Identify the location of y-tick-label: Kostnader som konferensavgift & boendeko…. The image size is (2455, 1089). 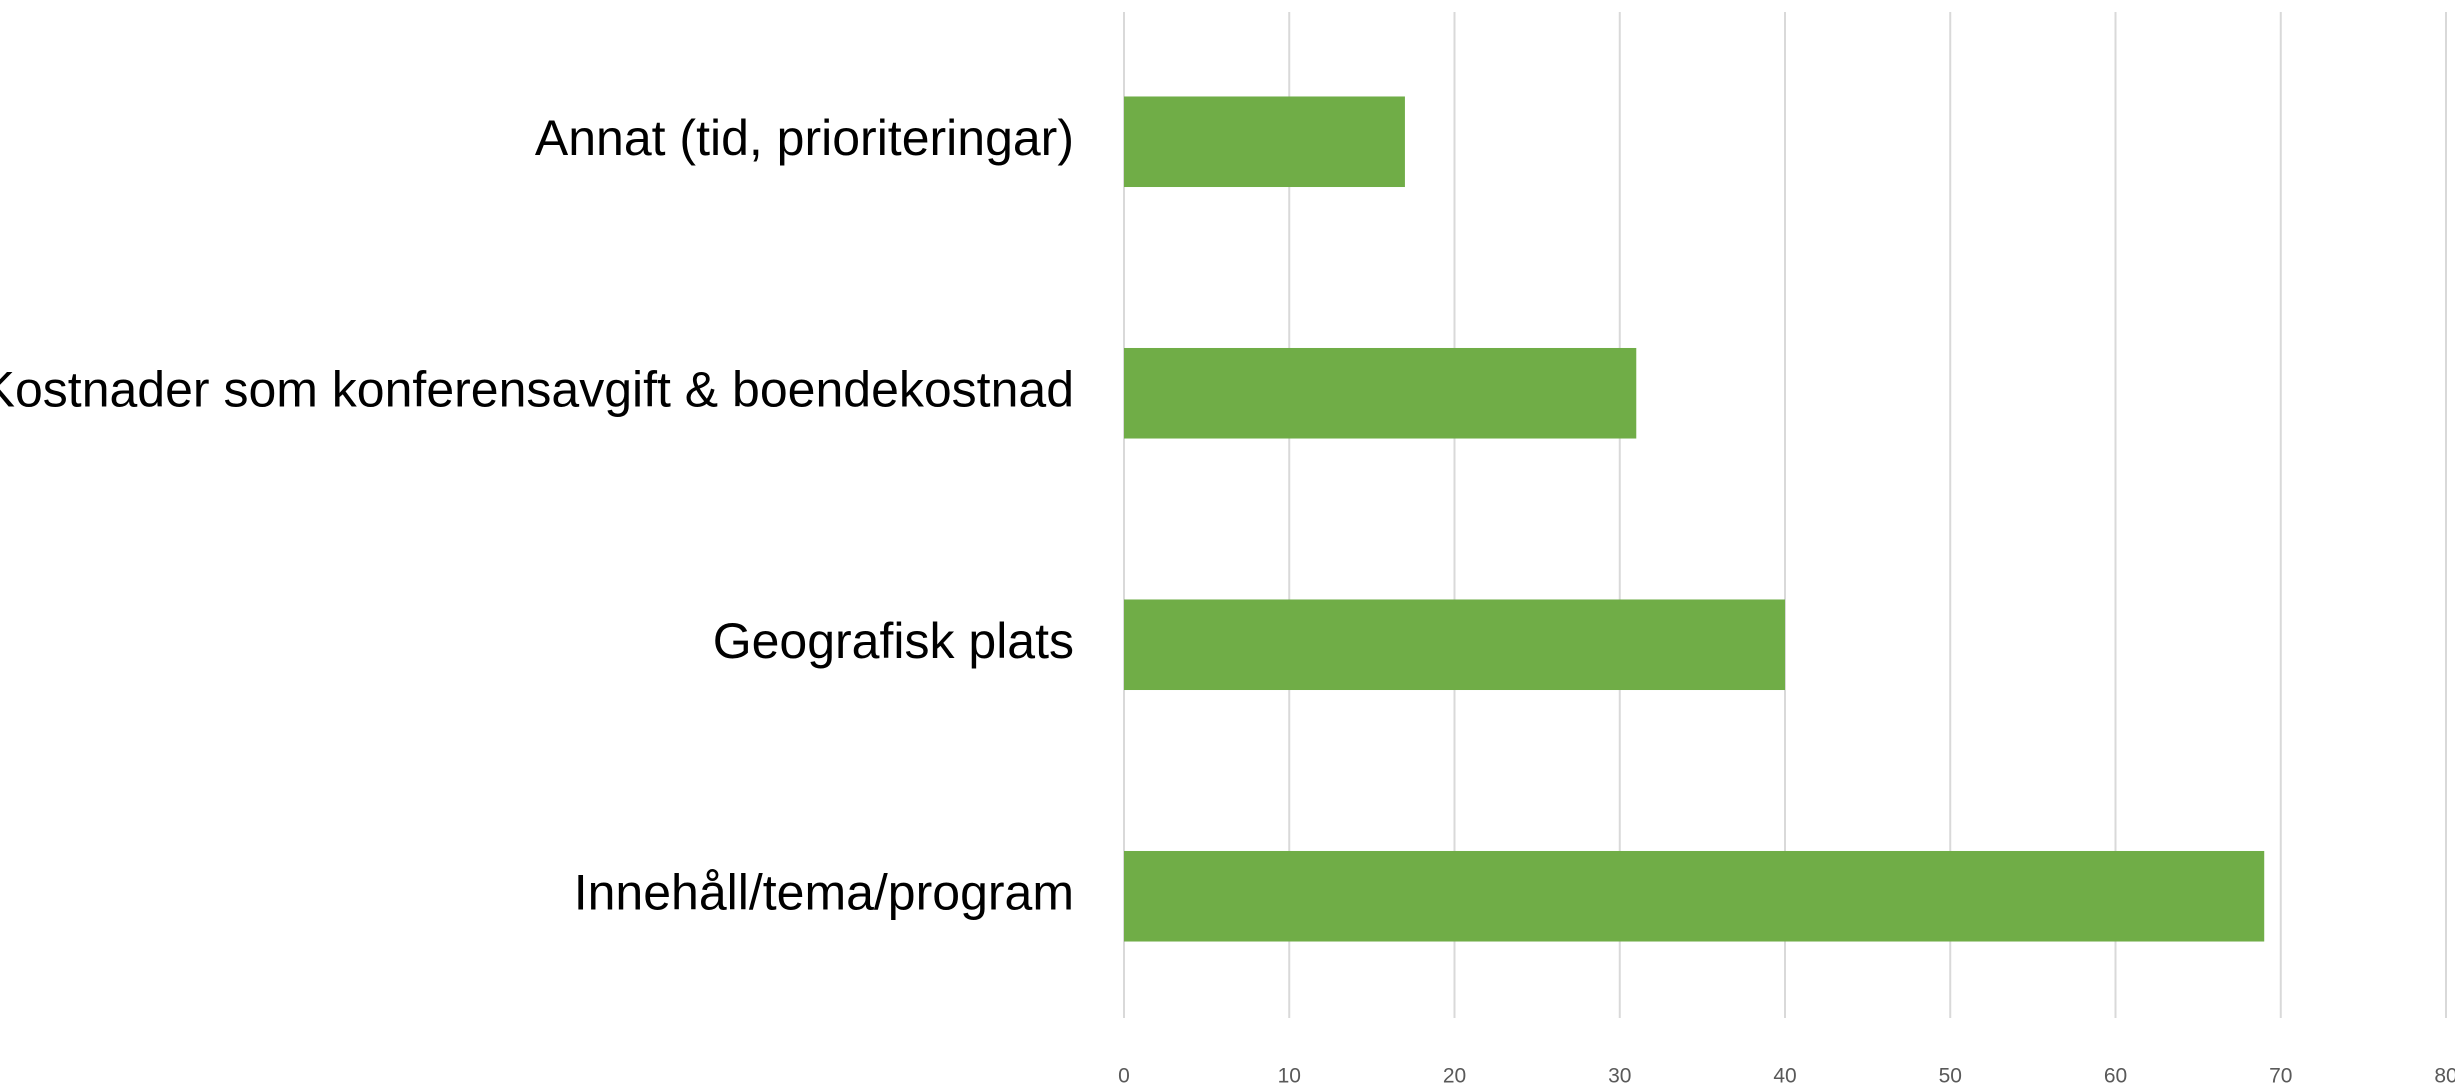
(537, 389).